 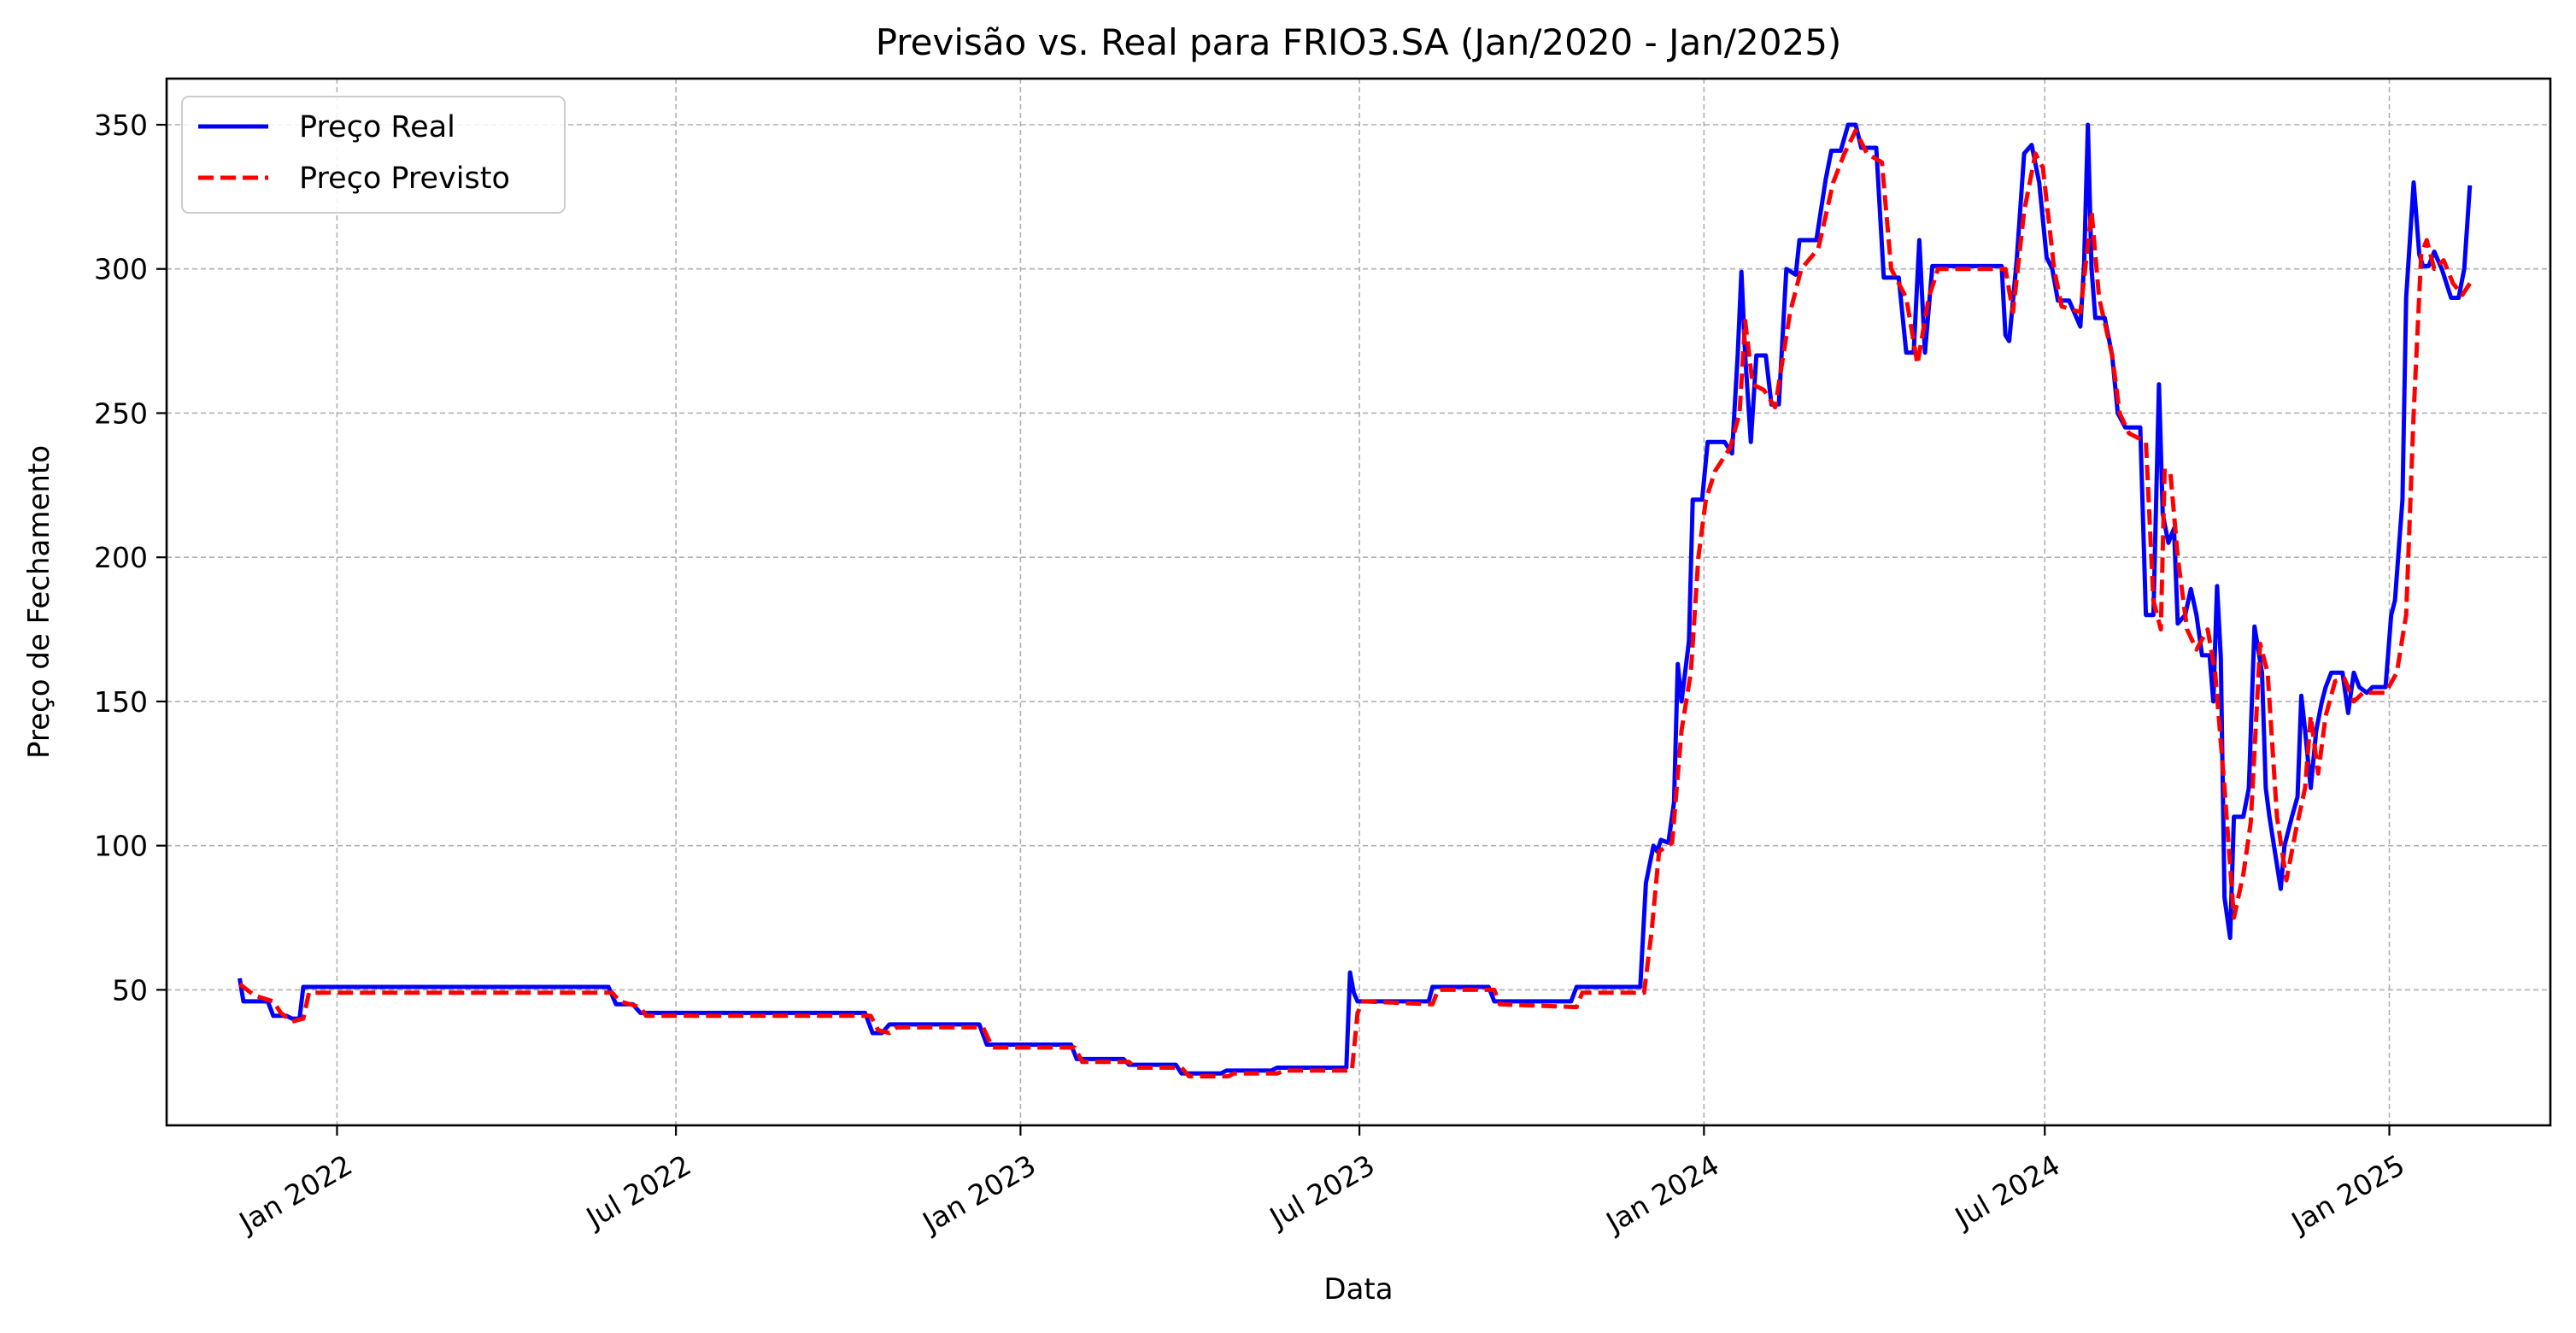 What do you see at coordinates (121, 557) in the screenshot?
I see `y-tick-label: 200` at bounding box center [121, 557].